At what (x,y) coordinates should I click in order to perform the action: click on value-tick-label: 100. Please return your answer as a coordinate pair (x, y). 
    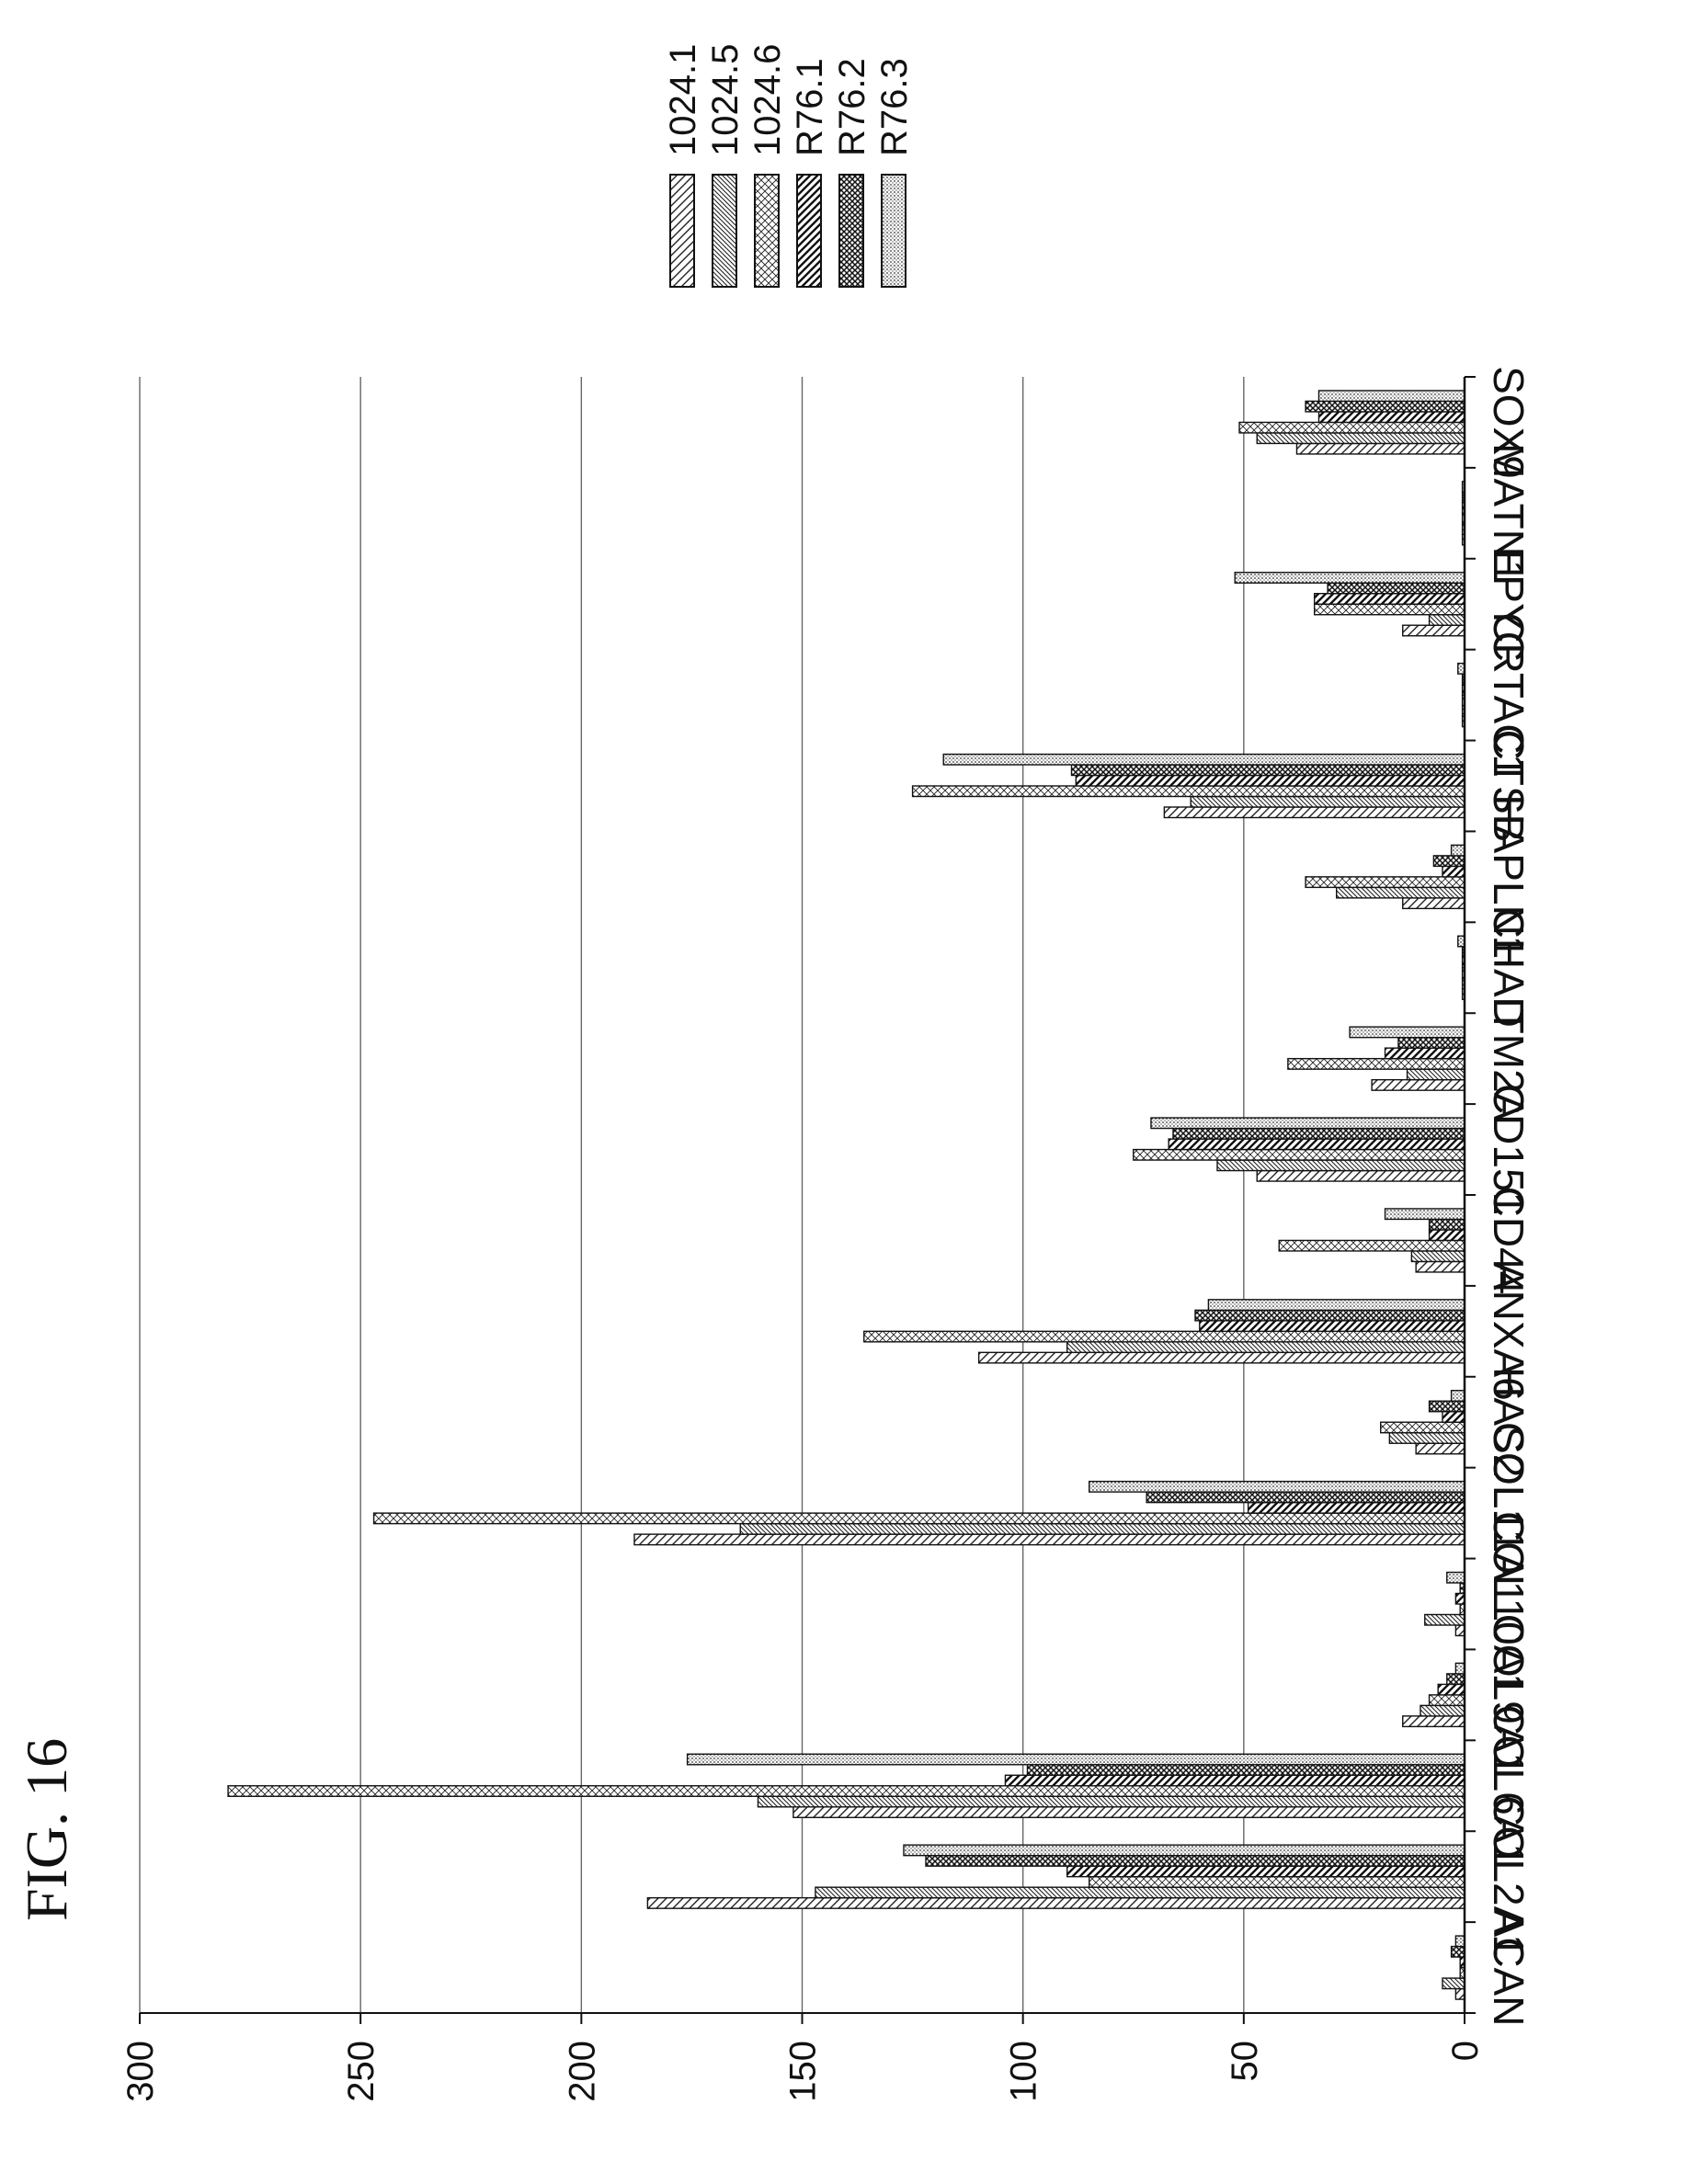
    Looking at the image, I should click on (1024, 2071).